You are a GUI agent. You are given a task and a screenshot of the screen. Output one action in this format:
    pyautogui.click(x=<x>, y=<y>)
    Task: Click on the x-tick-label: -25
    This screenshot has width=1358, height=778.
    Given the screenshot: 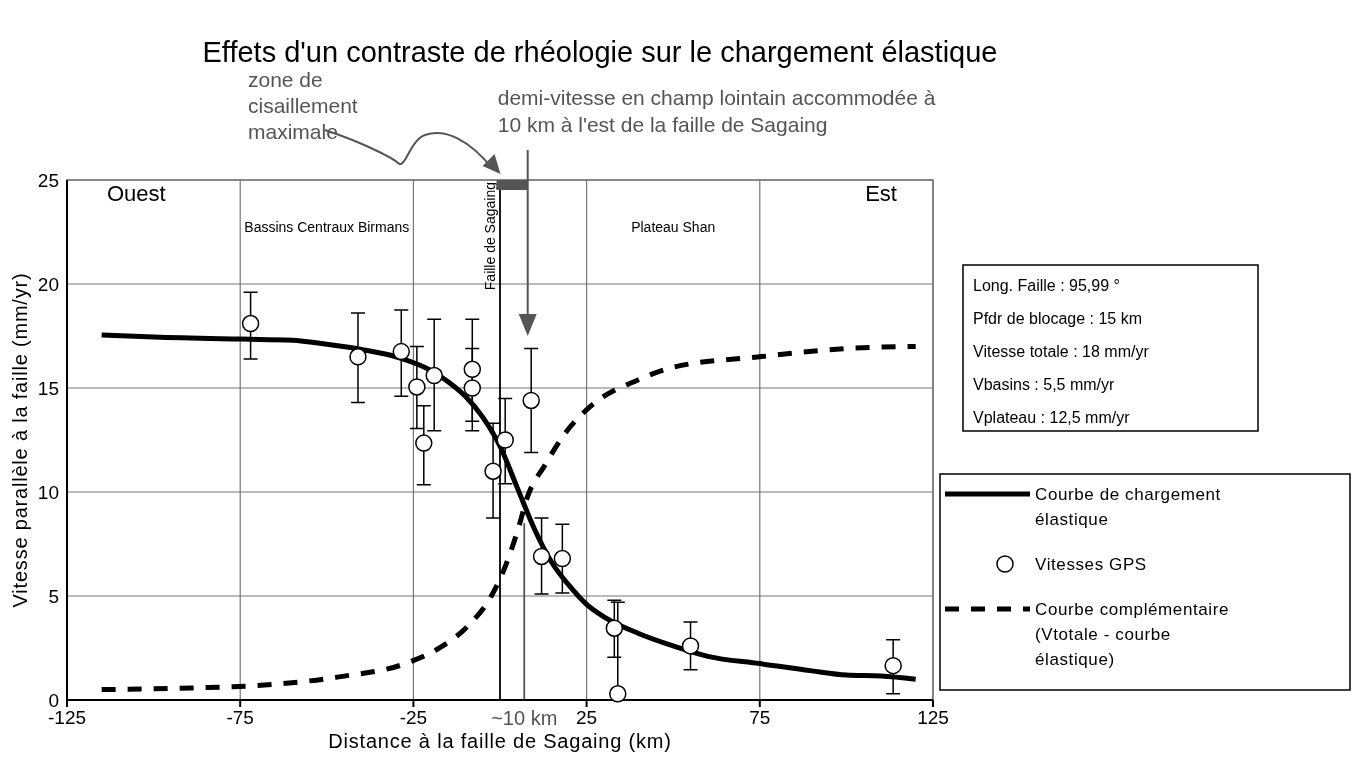 What is the action you would take?
    pyautogui.click(x=413, y=717)
    